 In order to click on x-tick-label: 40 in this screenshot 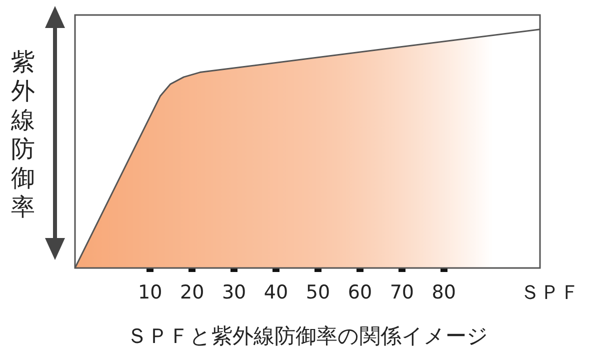, I will do `click(276, 292)`.